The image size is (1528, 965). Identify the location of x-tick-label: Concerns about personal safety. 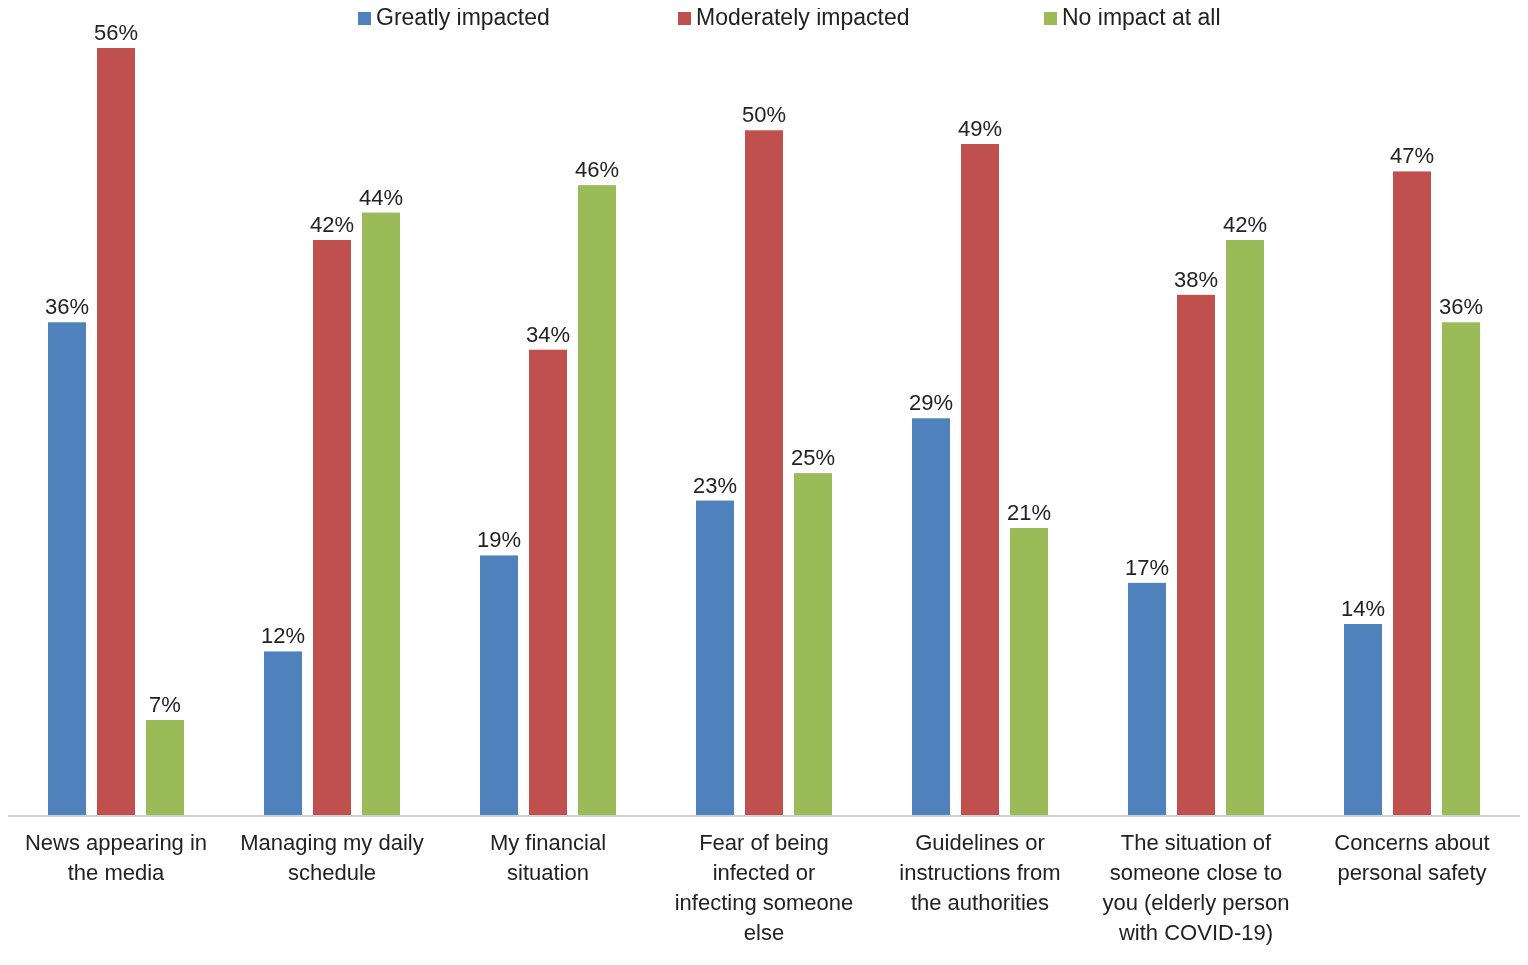
(1412, 857).